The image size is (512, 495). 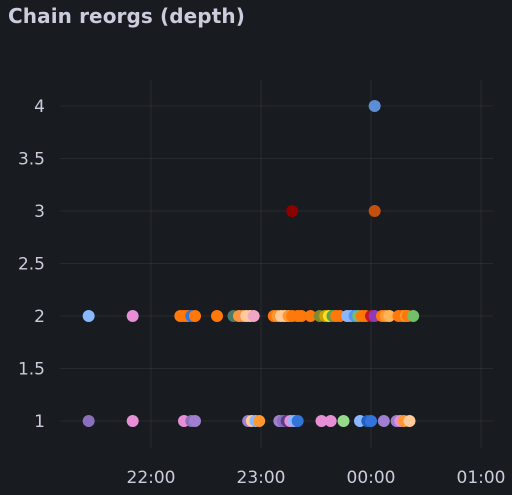 I want to click on y-tick-label: 2, so click(x=39, y=317).